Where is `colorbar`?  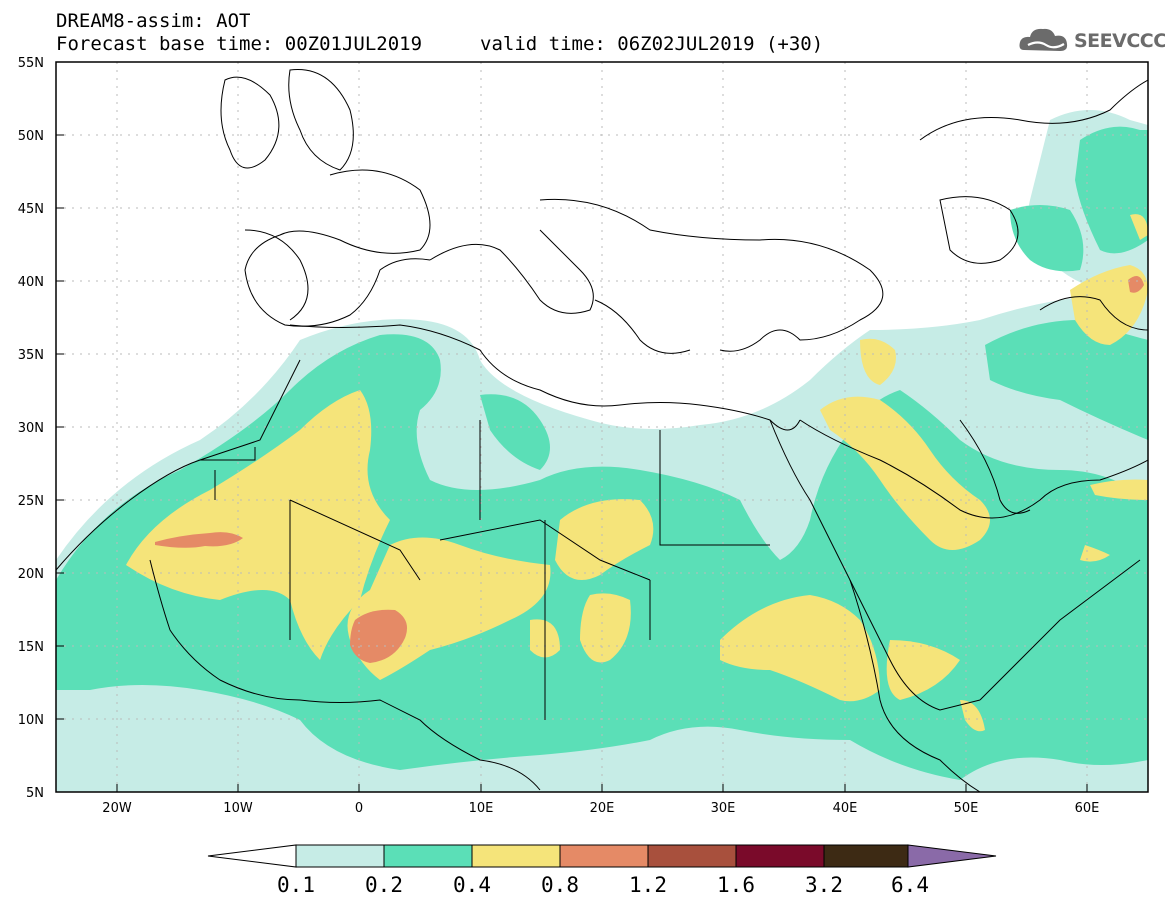 colorbar is located at coordinates (602, 856).